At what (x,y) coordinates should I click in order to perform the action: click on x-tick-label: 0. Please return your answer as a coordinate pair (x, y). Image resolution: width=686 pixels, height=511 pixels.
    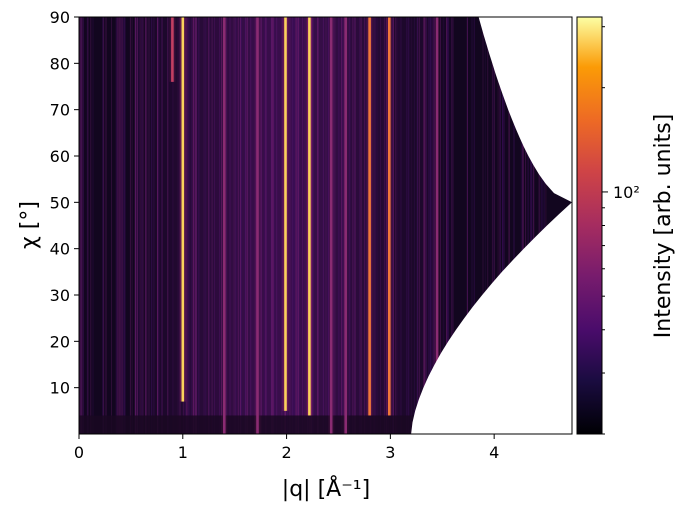
    Looking at the image, I should click on (79, 452).